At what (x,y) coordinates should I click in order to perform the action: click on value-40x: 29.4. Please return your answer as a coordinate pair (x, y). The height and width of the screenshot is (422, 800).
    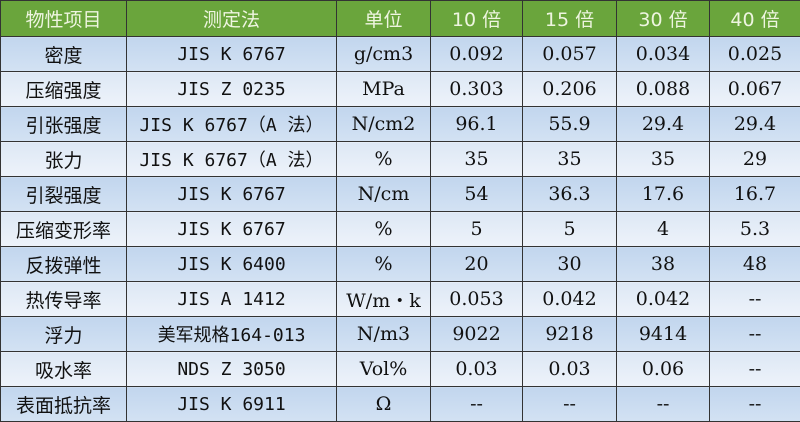
    Looking at the image, I should click on (754, 124).